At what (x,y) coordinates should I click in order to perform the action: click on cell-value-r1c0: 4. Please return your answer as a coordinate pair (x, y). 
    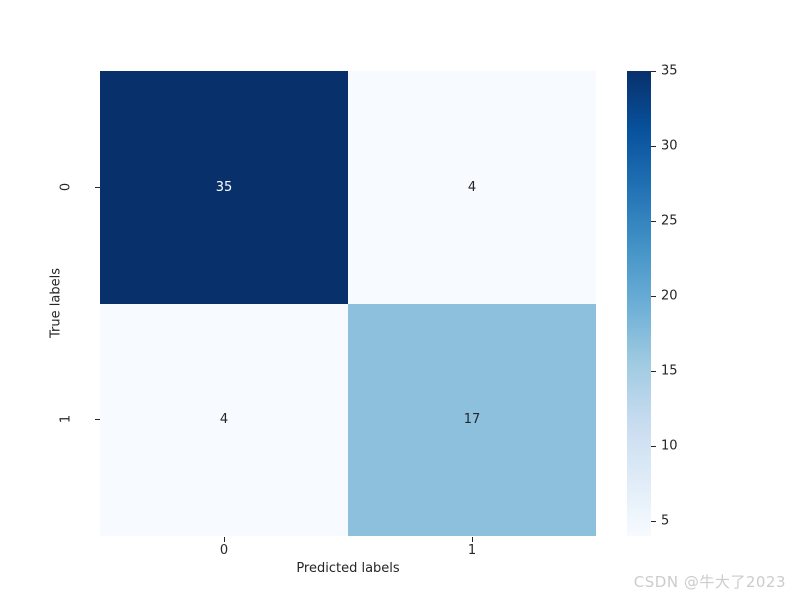
    Looking at the image, I should click on (224, 420).